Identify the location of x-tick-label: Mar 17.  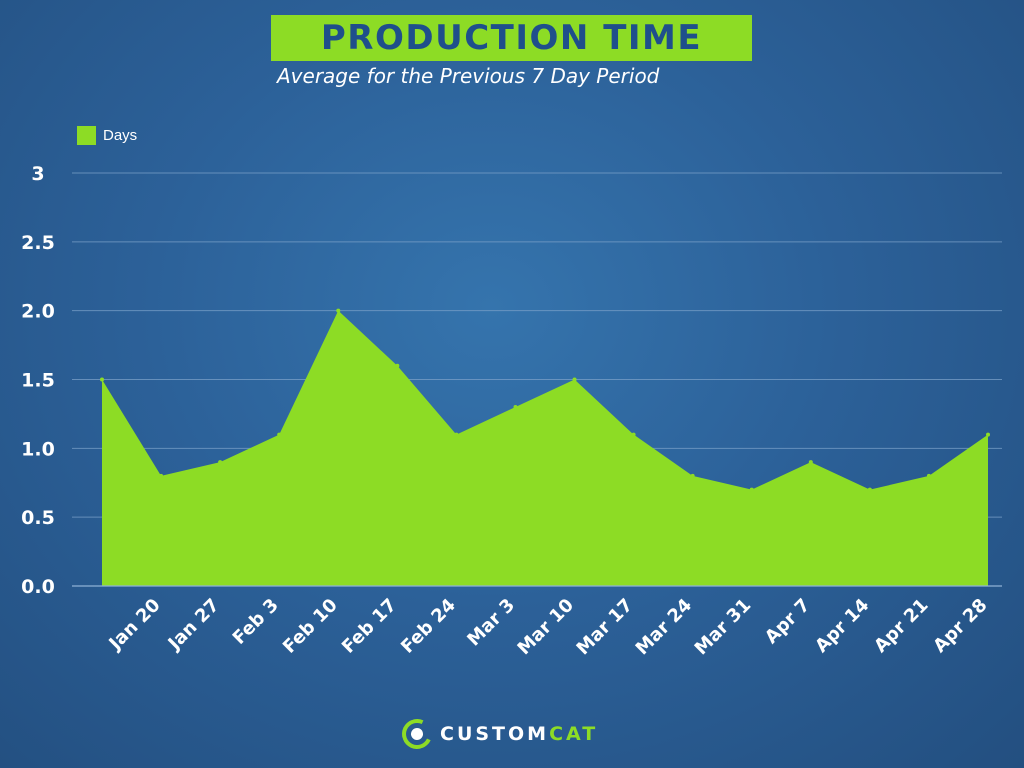
(605, 627).